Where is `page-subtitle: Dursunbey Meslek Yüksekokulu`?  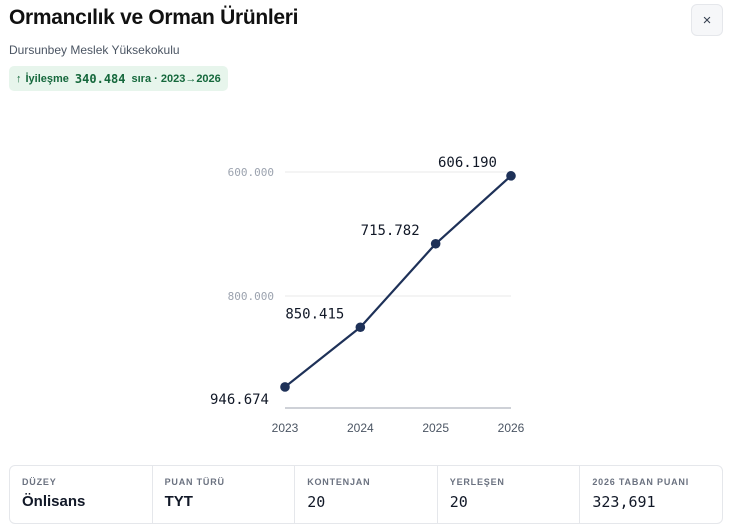
page-subtitle: Dursunbey Meslek Yüksekokulu is located at coordinates (94, 50).